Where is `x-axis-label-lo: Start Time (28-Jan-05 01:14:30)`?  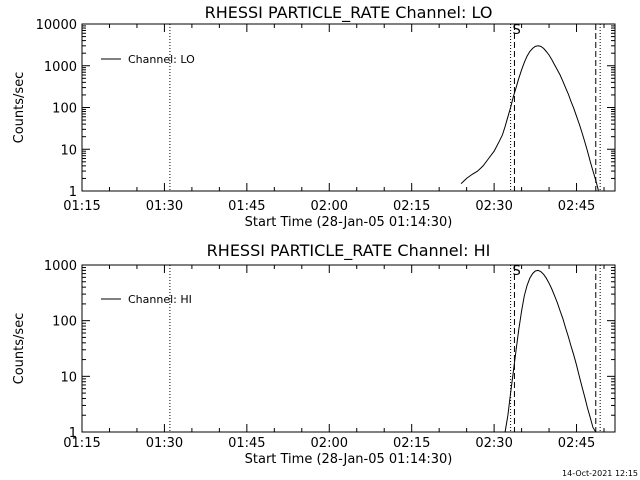
x-axis-label-lo: Start Time (28-Jan-05 01:14:30) is located at coordinates (349, 222).